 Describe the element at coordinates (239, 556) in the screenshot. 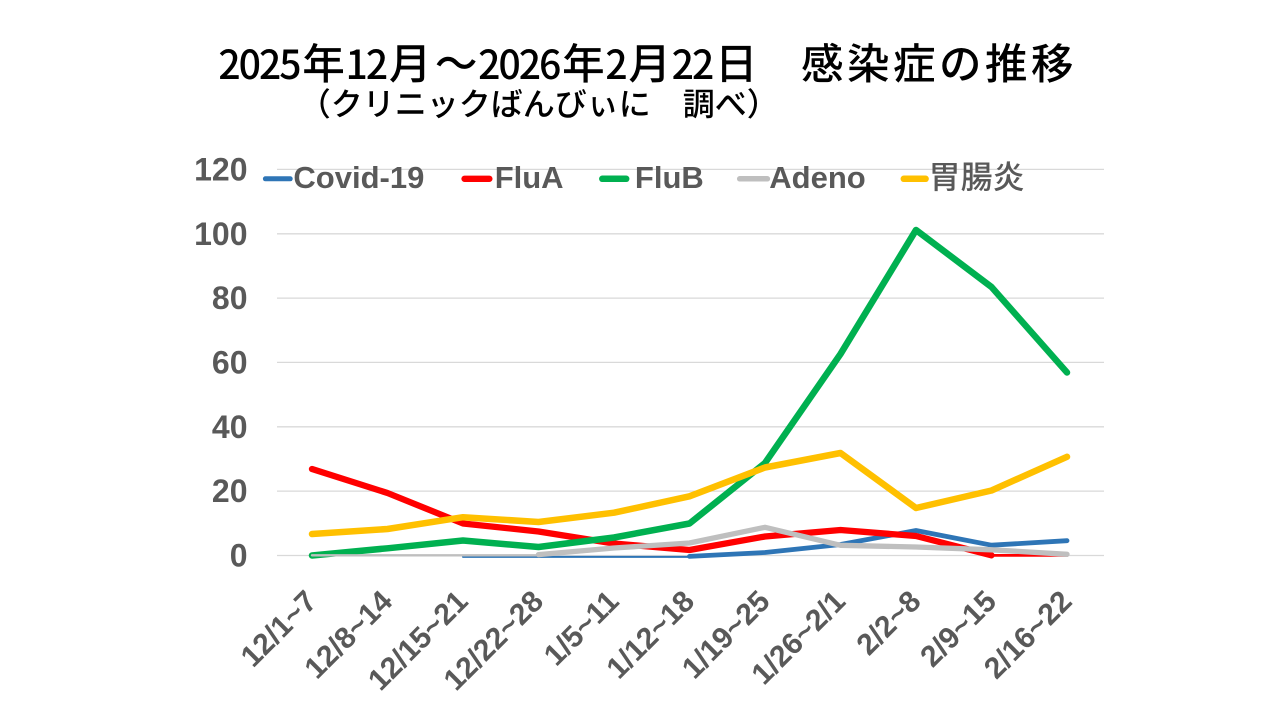

I see `svg-text: 0` at that location.